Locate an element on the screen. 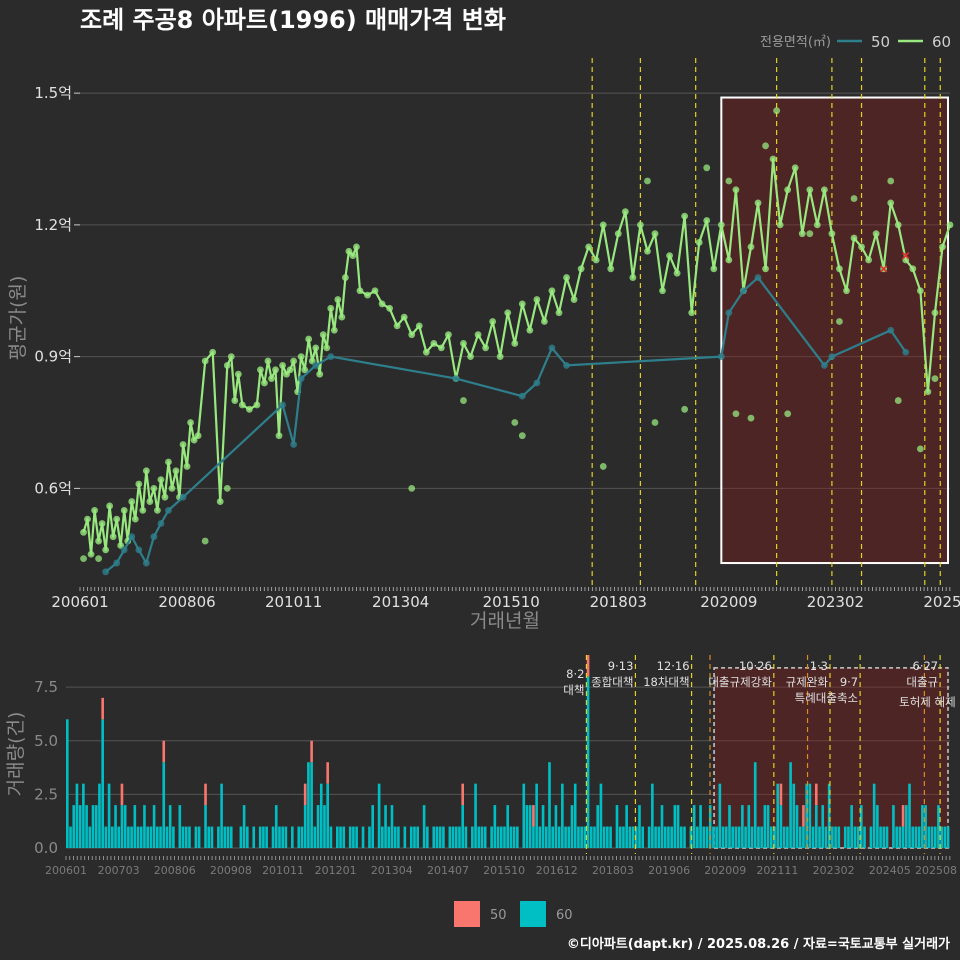 Image resolution: width=960 pixels, height=960 pixels. price-highlight-region is located at coordinates (834, 330).